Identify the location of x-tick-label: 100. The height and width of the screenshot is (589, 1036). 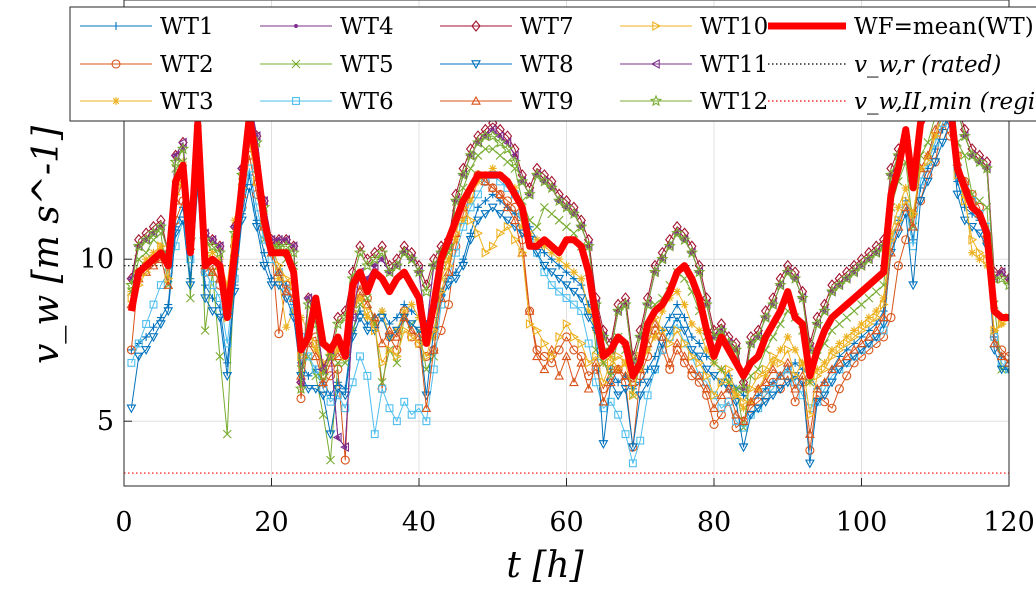
(862, 522).